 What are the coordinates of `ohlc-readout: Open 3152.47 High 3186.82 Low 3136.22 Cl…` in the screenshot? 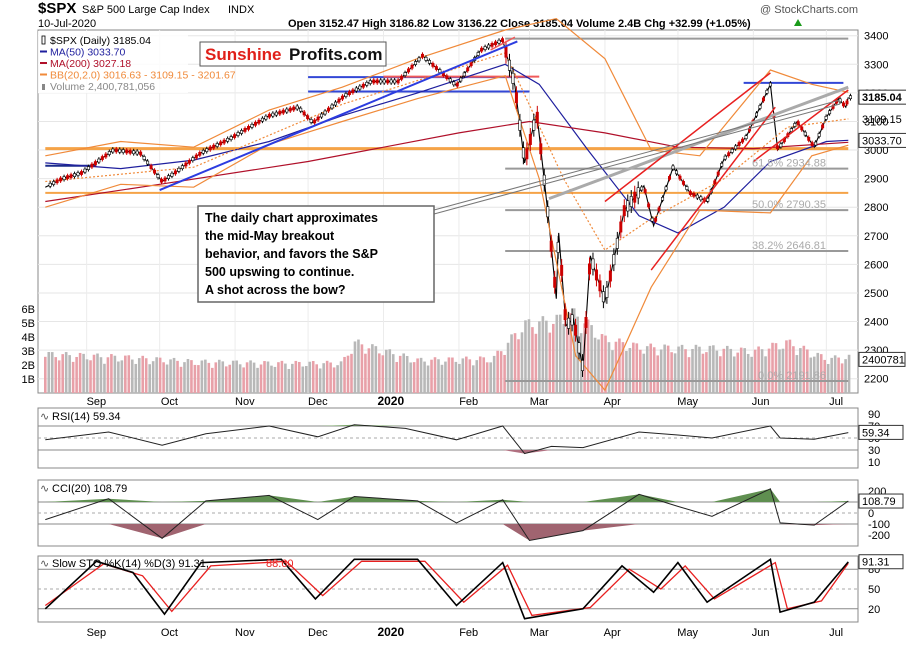 It's located at (519, 24).